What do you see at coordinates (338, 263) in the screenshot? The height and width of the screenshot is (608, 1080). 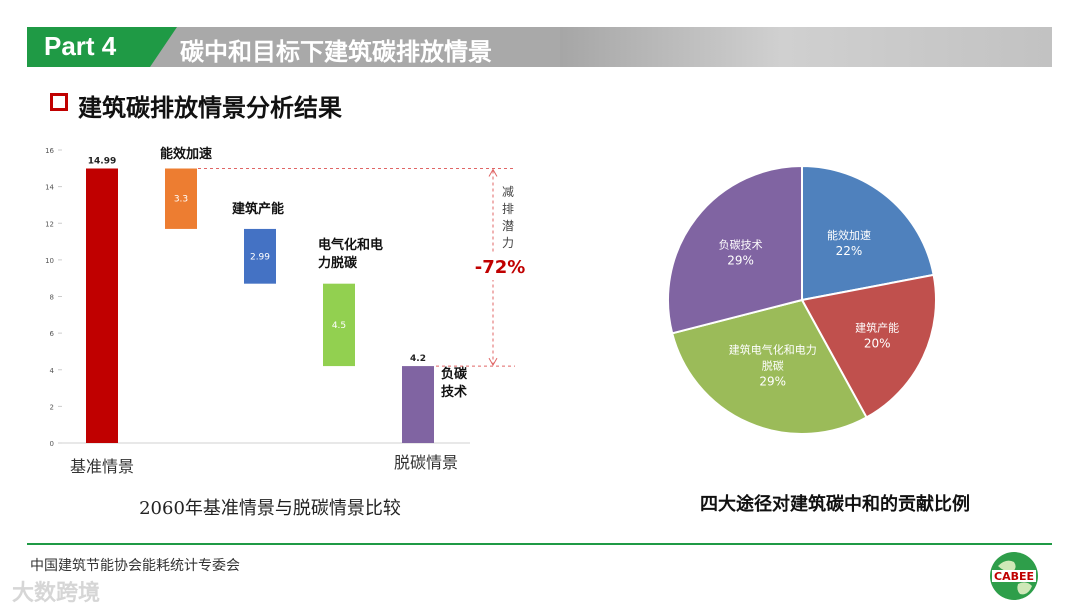 I see `label-electrification-2: 力脱碳` at bounding box center [338, 263].